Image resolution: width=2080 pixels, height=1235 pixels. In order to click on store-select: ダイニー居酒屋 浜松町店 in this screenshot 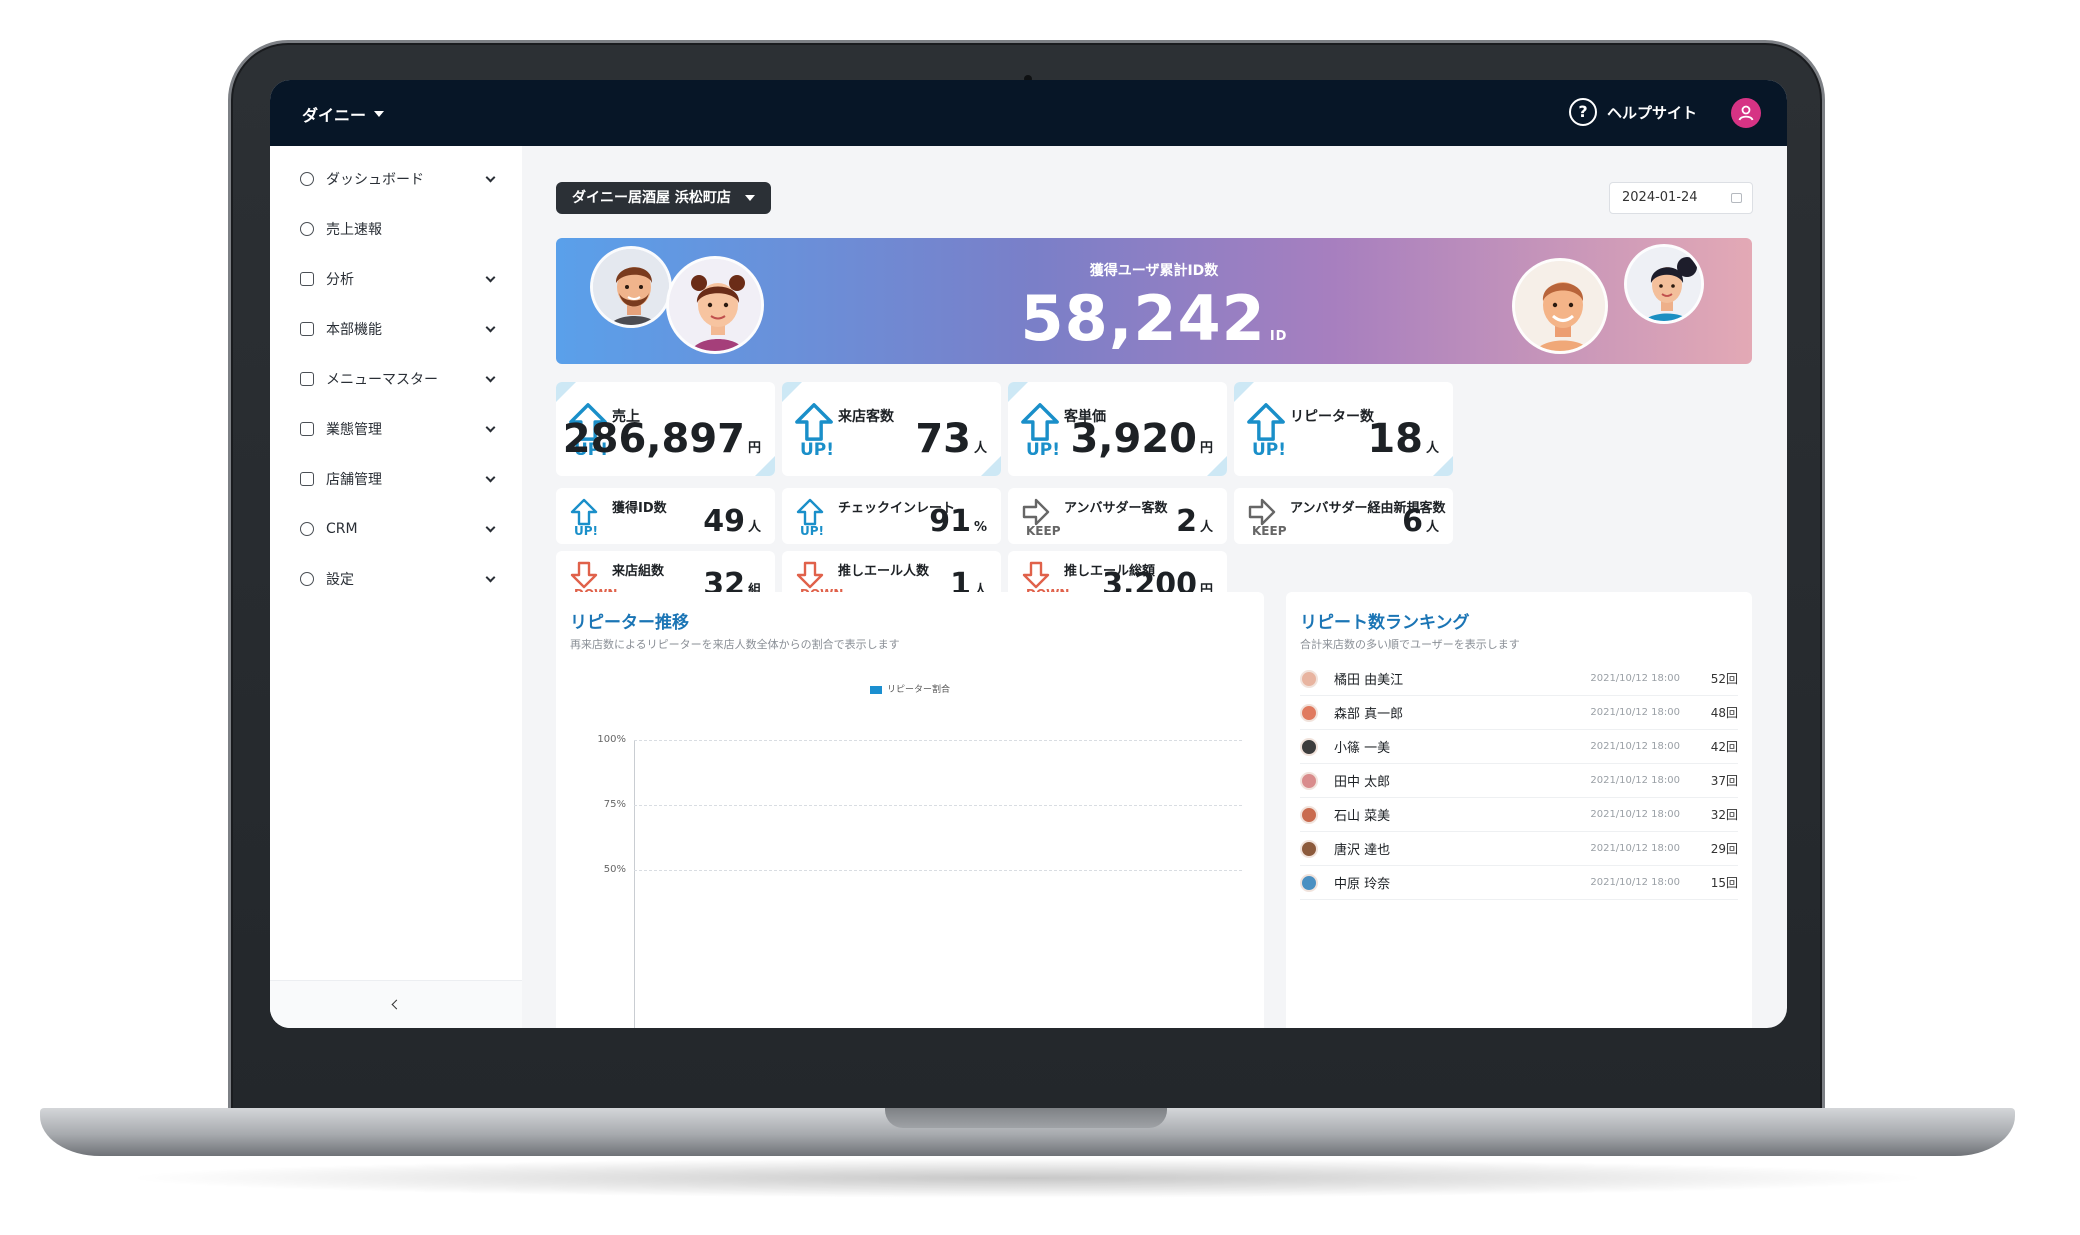, I will do `click(663, 198)`.